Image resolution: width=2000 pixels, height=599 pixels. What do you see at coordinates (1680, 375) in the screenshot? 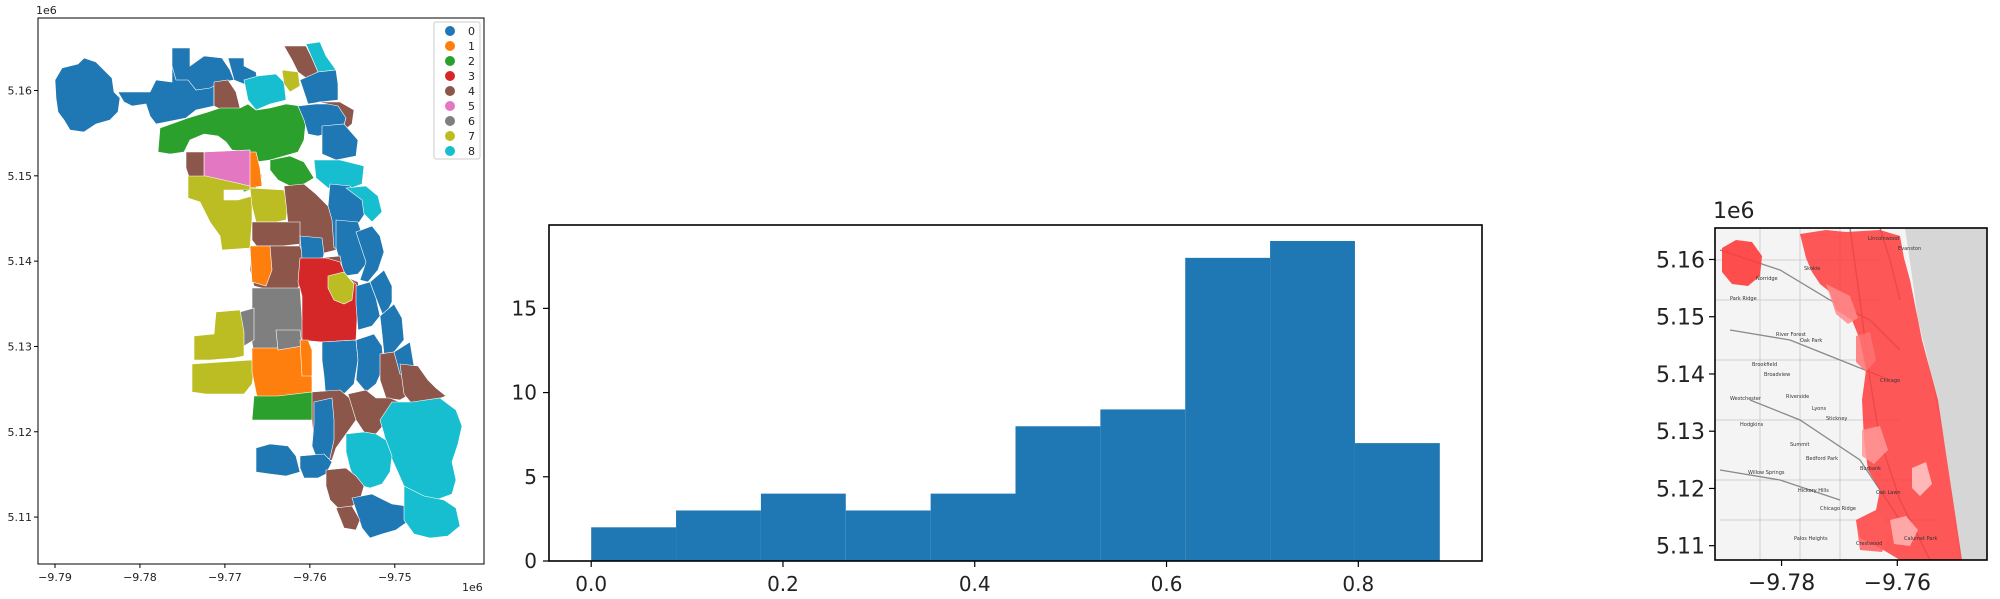
I see `y-tick-label: 5.14` at bounding box center [1680, 375].